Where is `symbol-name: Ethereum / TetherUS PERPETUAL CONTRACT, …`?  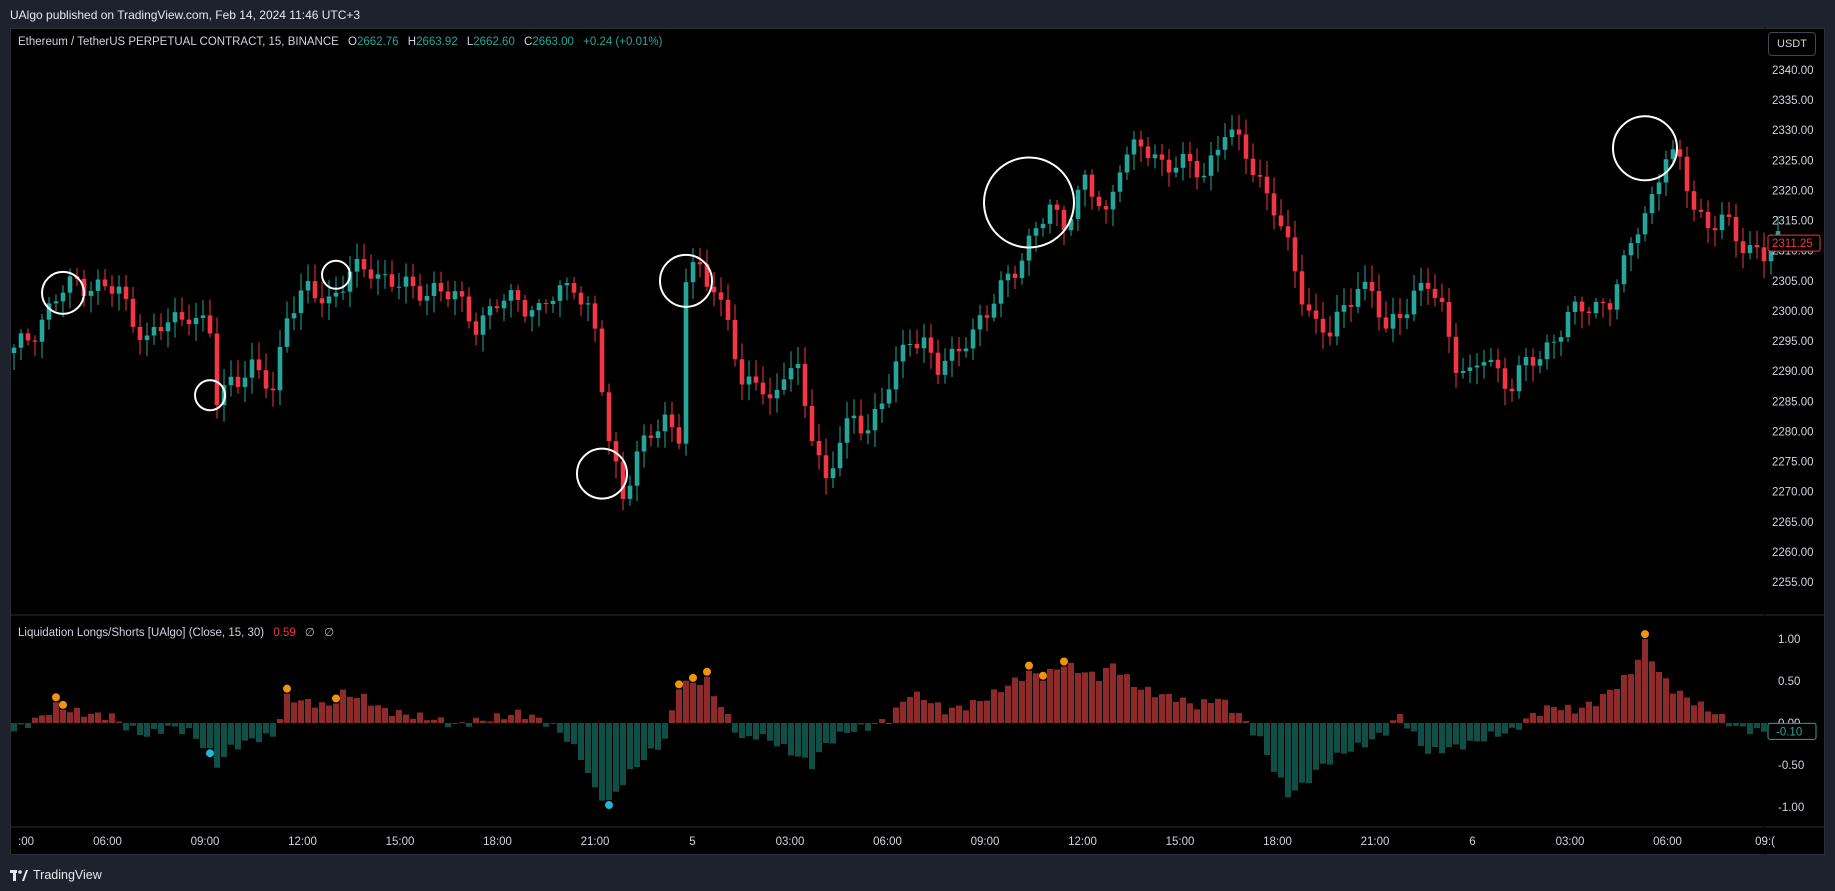
symbol-name: Ethereum / TetherUS PERPETUAL CONTRACT, … is located at coordinates (178, 42).